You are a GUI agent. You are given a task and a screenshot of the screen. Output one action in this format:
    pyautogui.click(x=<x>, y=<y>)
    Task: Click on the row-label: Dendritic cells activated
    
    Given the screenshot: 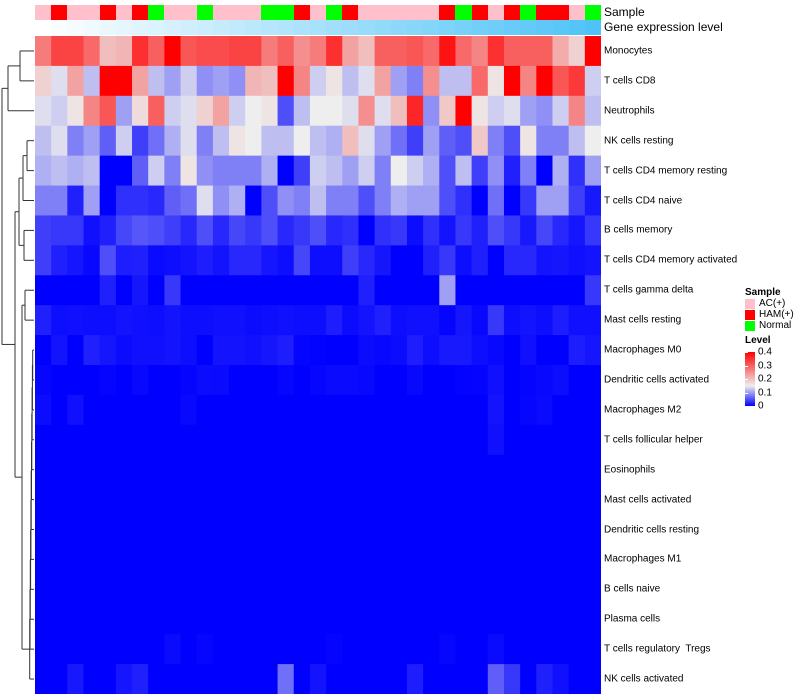 What is the action you would take?
    pyautogui.click(x=657, y=380)
    